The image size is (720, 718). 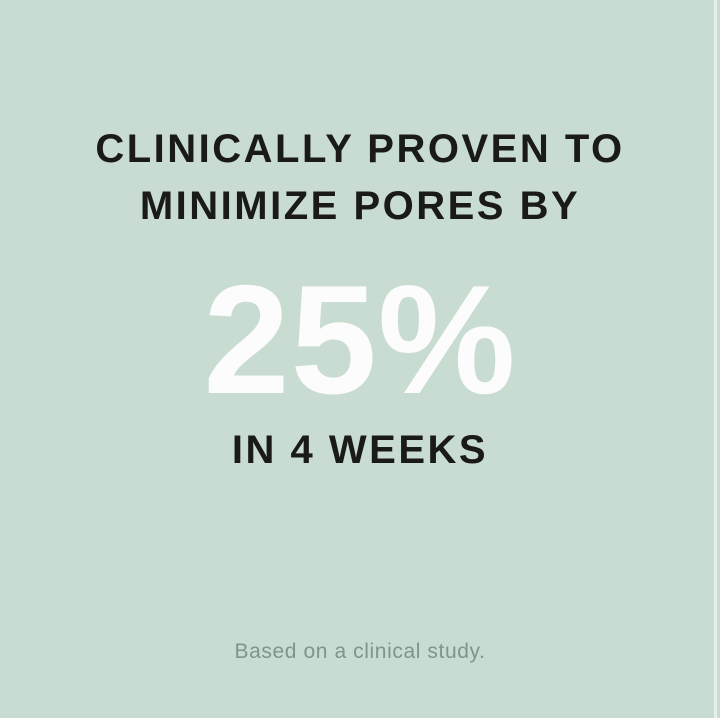 I want to click on headline-line-1: CLINICALLY PROVEN TO, so click(x=360, y=149).